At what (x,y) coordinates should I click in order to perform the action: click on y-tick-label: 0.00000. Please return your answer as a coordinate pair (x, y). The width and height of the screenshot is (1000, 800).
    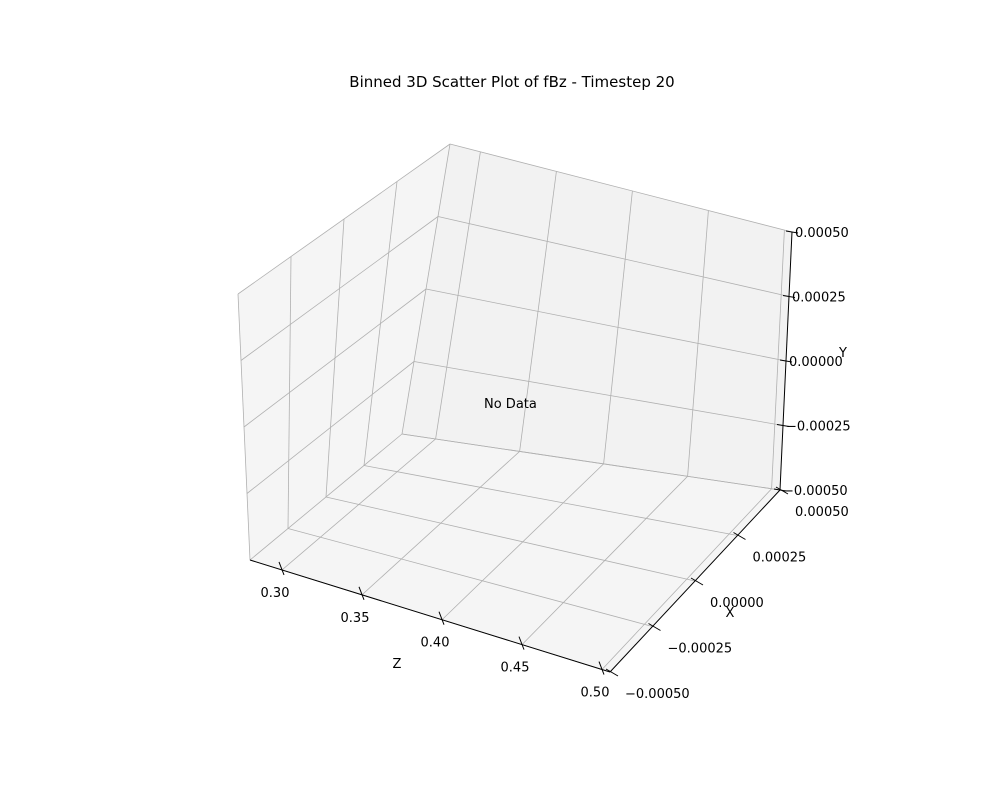
    Looking at the image, I should click on (816, 362).